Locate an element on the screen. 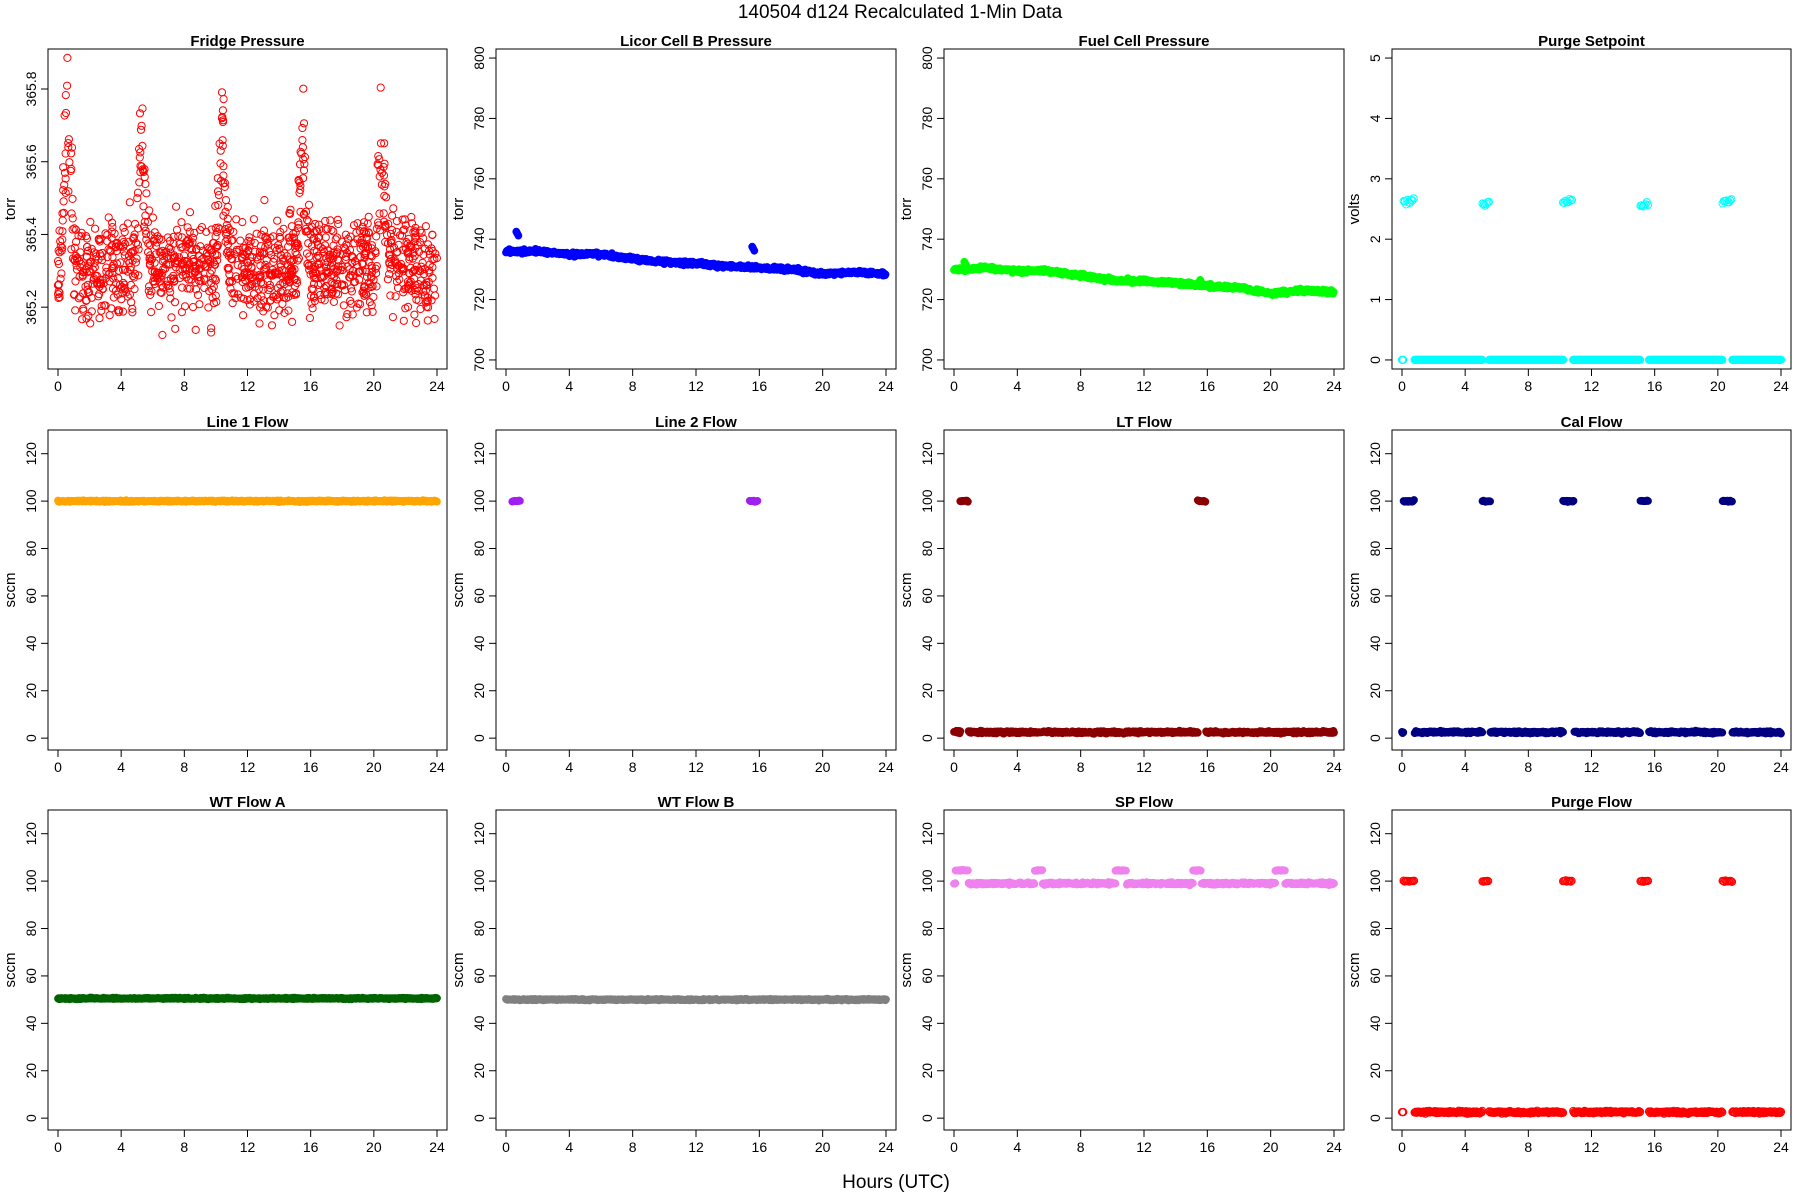 The image size is (1800, 1200). x-tick-label: 20 is located at coordinates (823, 767).